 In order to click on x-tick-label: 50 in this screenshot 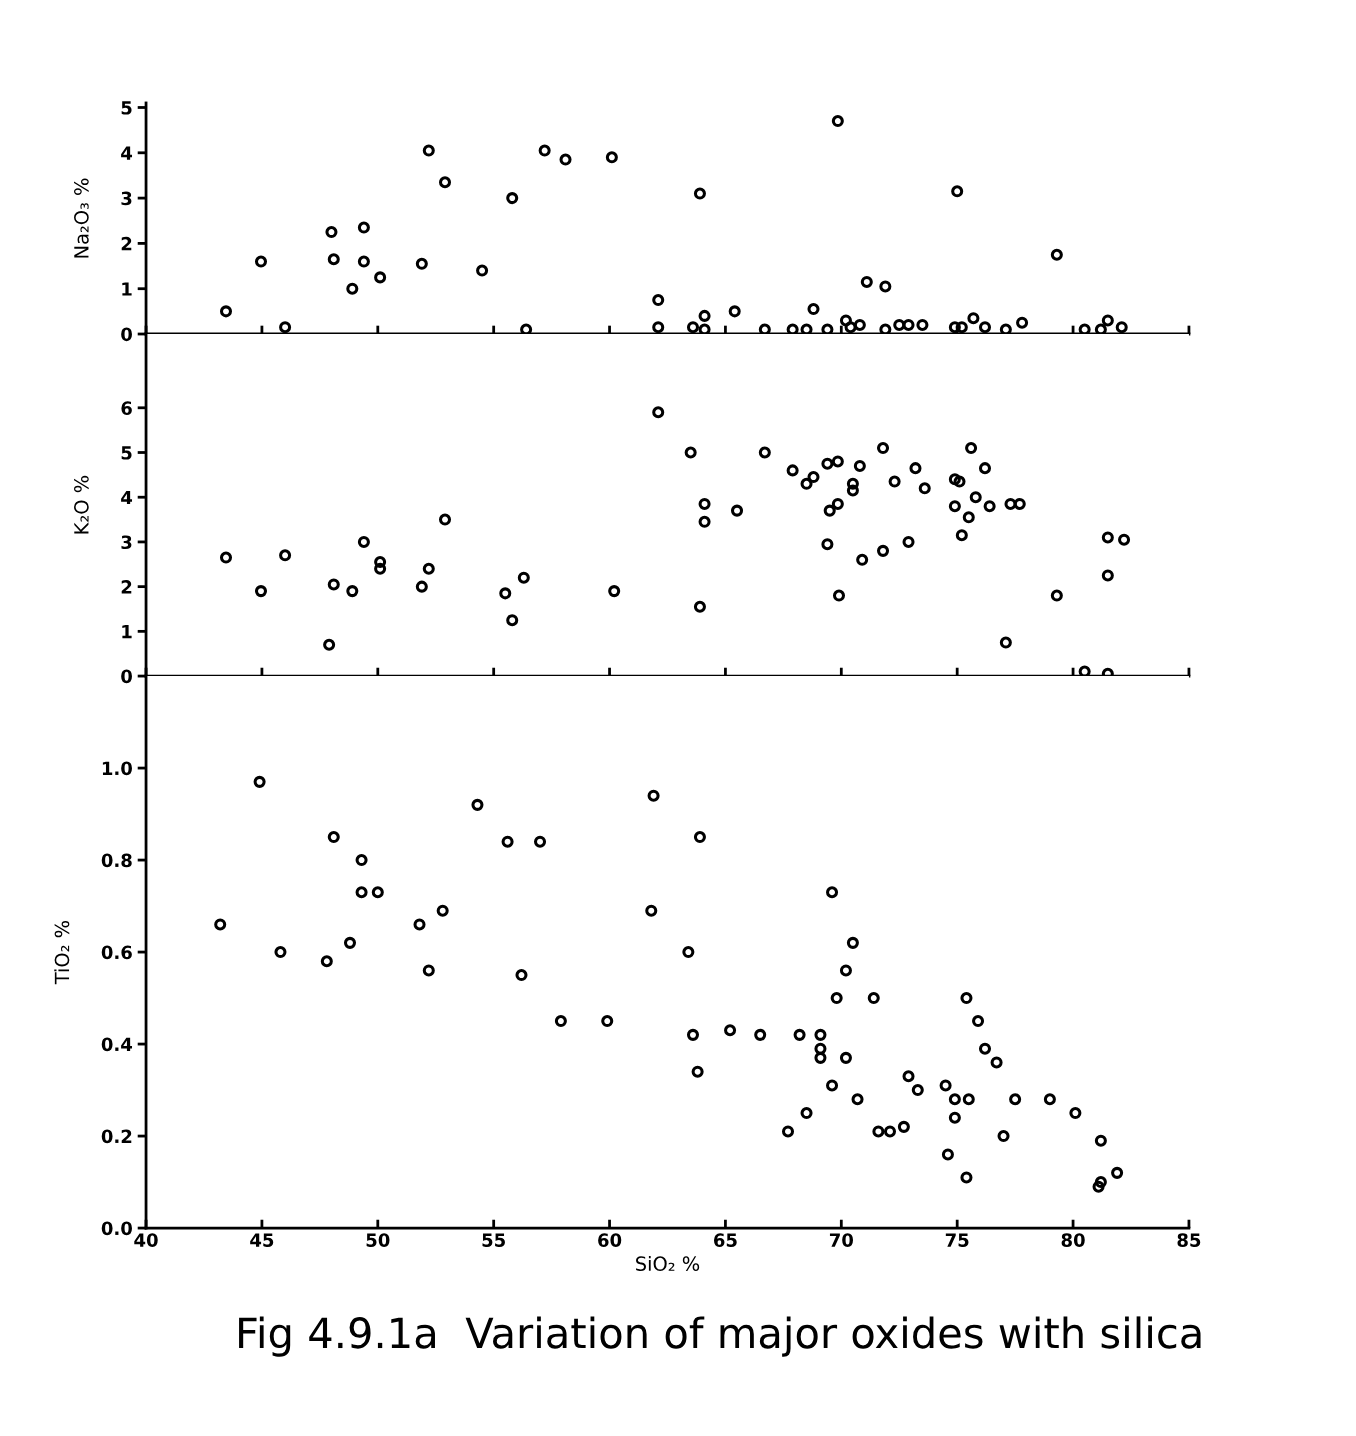, I will do `click(378, 1240)`.